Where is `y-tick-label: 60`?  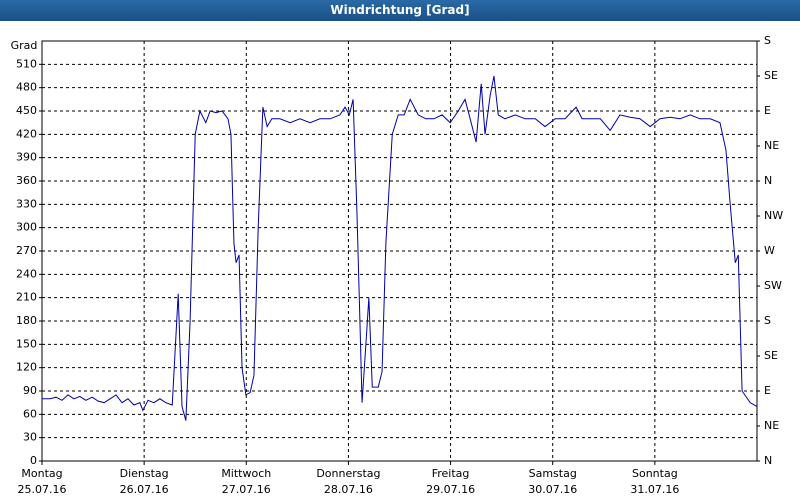
y-tick-label: 60 is located at coordinates (30, 413).